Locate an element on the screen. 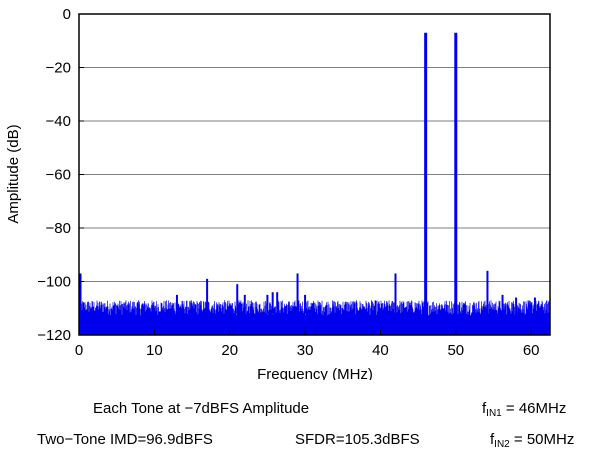 The image size is (599, 451). y-tick-labels: 0 −20 −40 −60 −80 −100 −120 is located at coordinates (54, 175).